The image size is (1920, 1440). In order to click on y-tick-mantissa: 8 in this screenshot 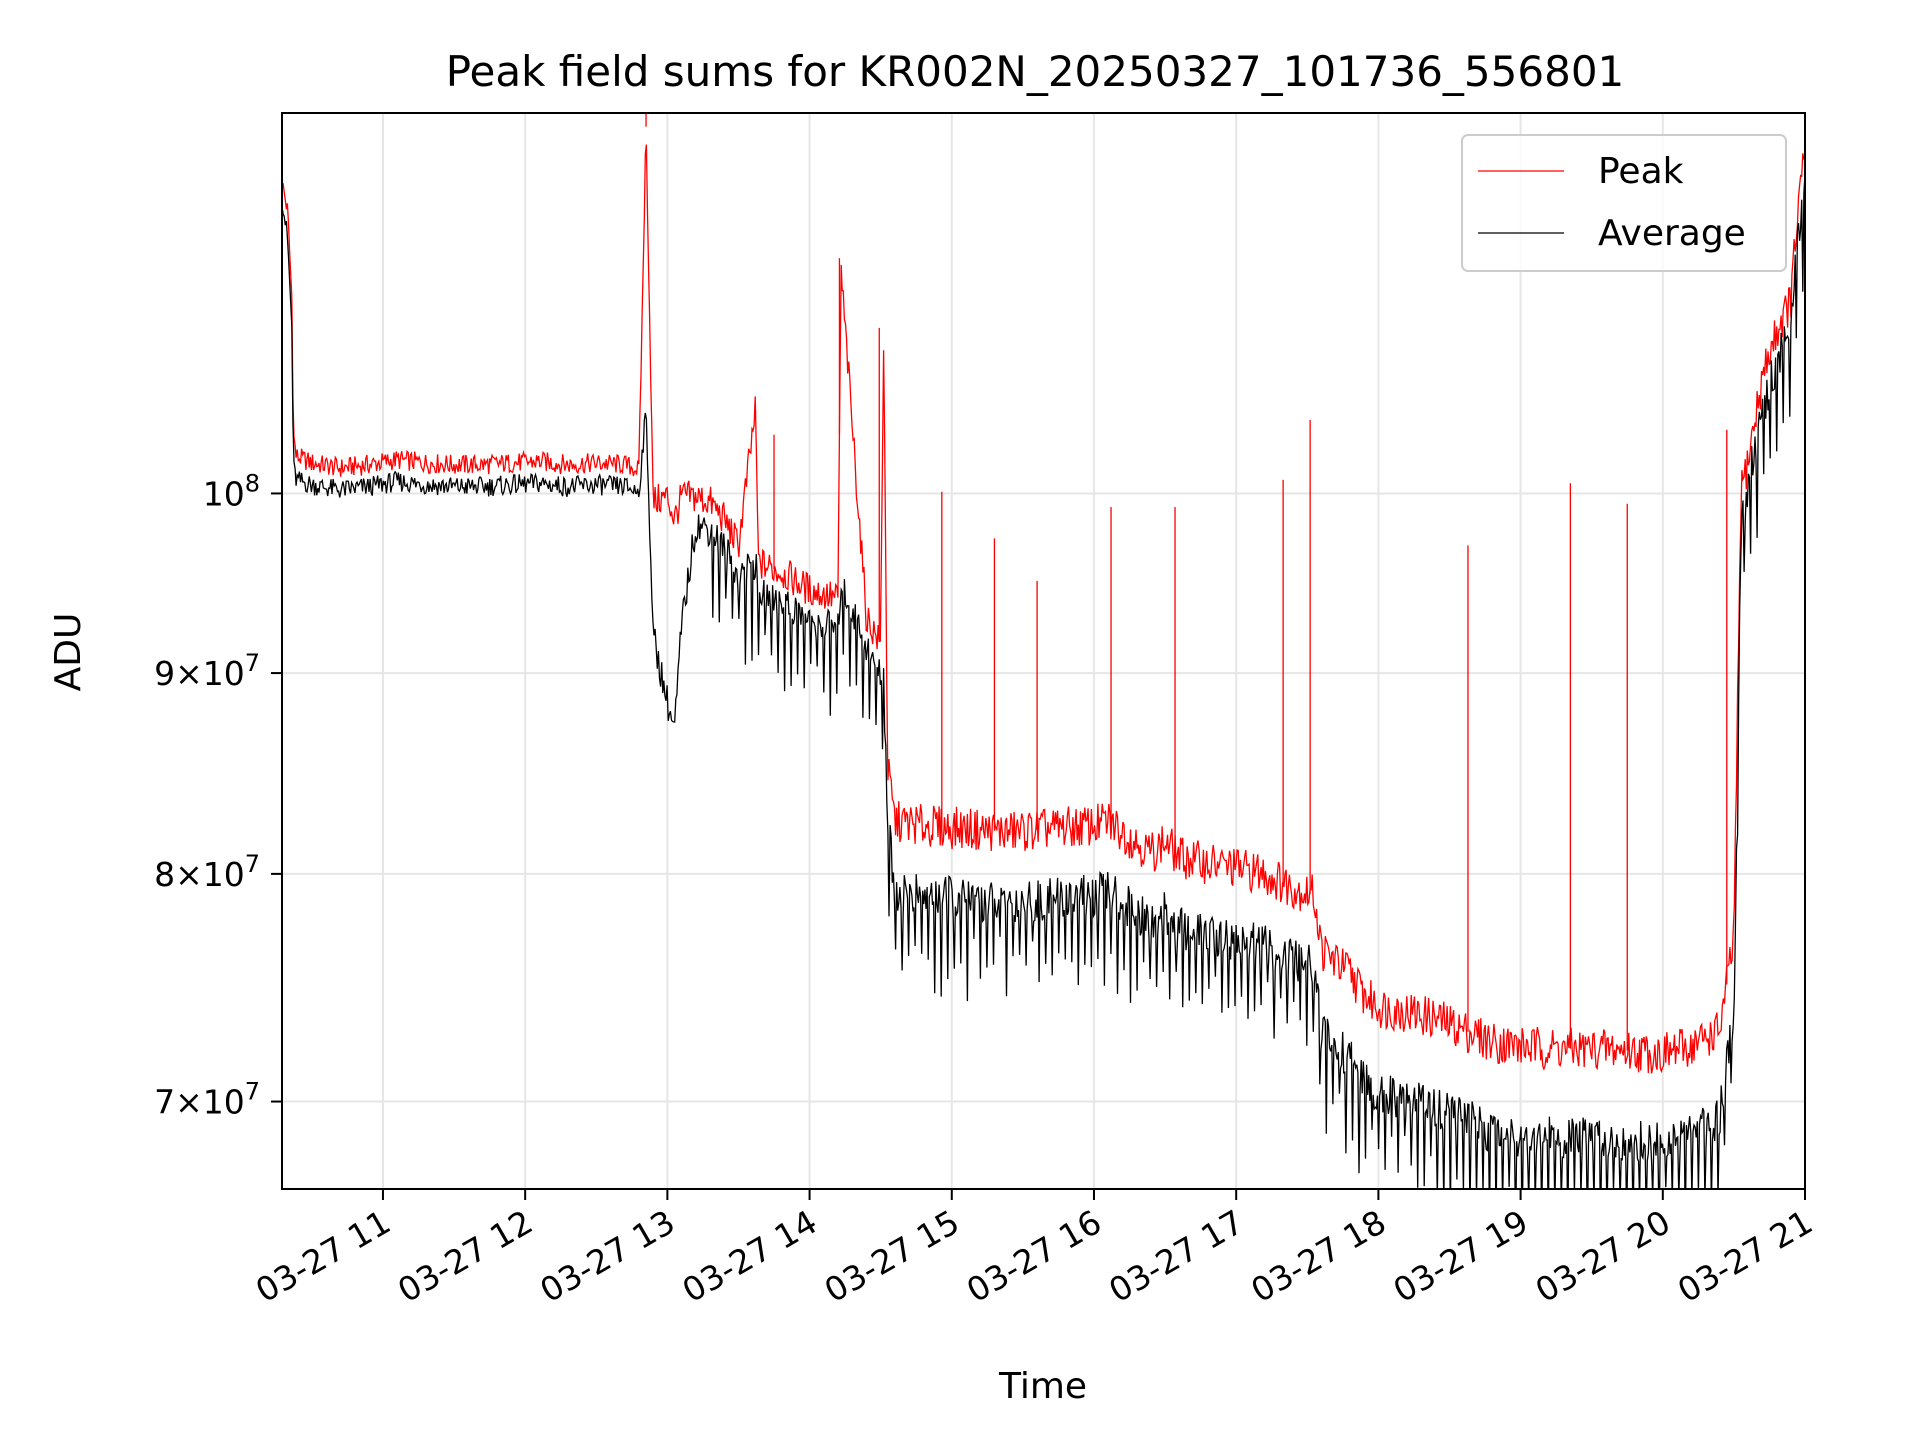, I will do `click(164, 874)`.